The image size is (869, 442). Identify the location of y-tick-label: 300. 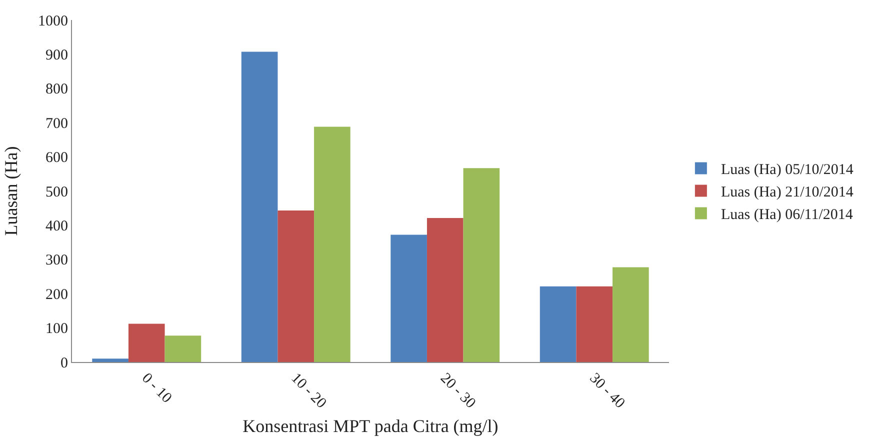
(57, 260).